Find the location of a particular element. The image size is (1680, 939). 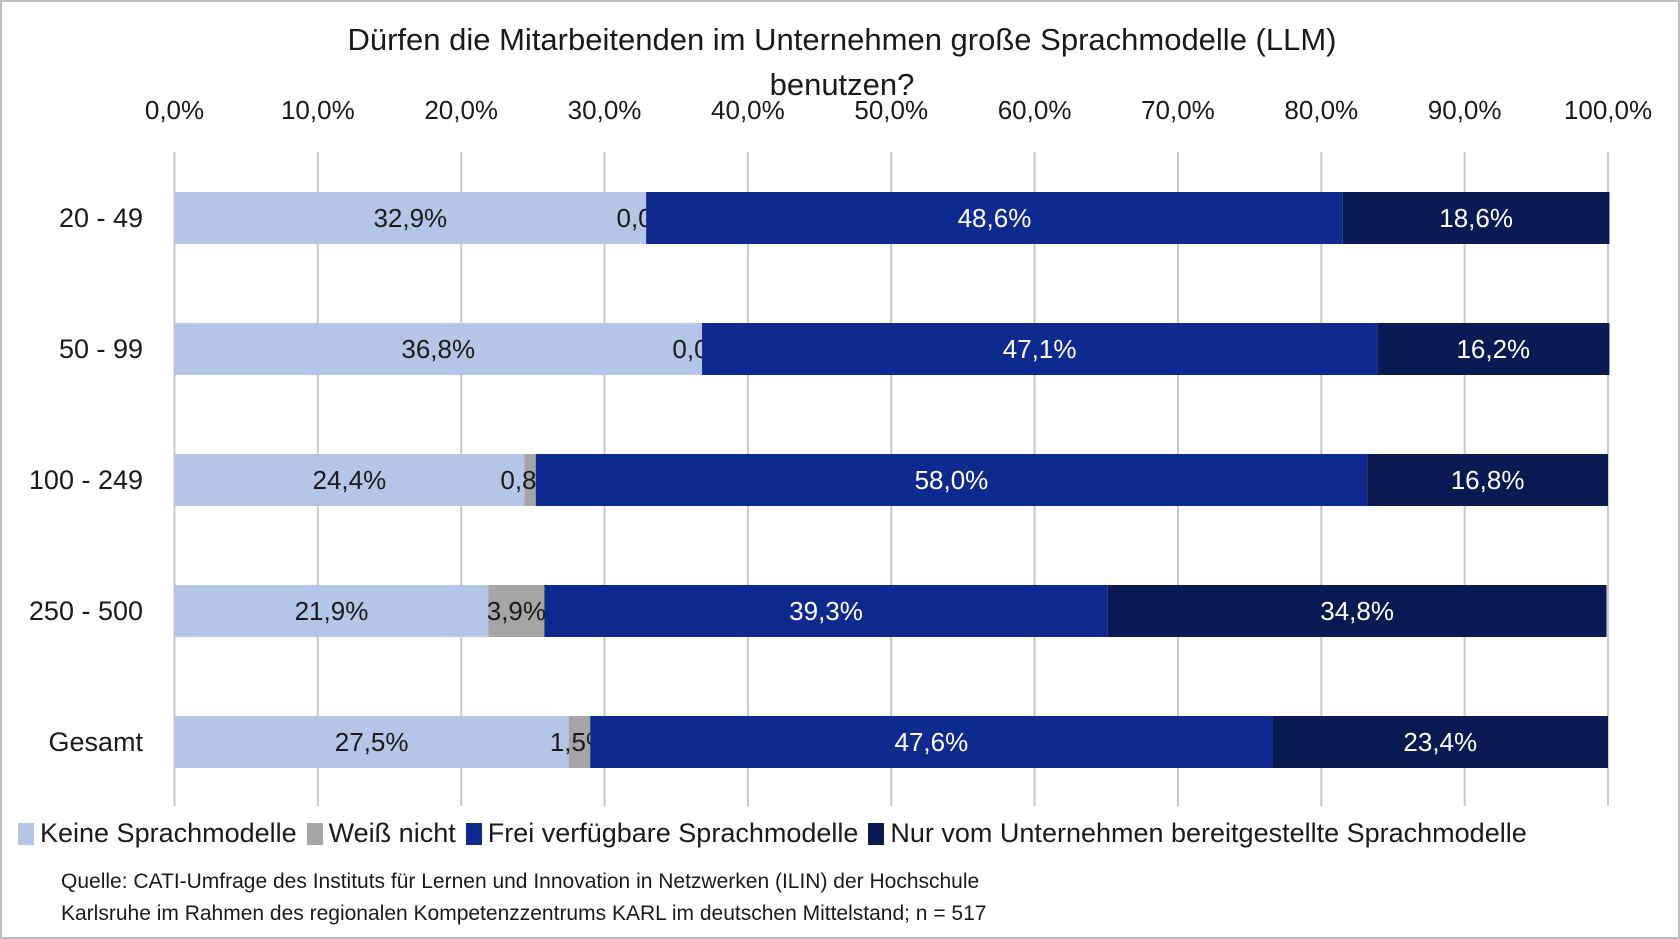

data-label: 21,9% is located at coordinates (332, 611).